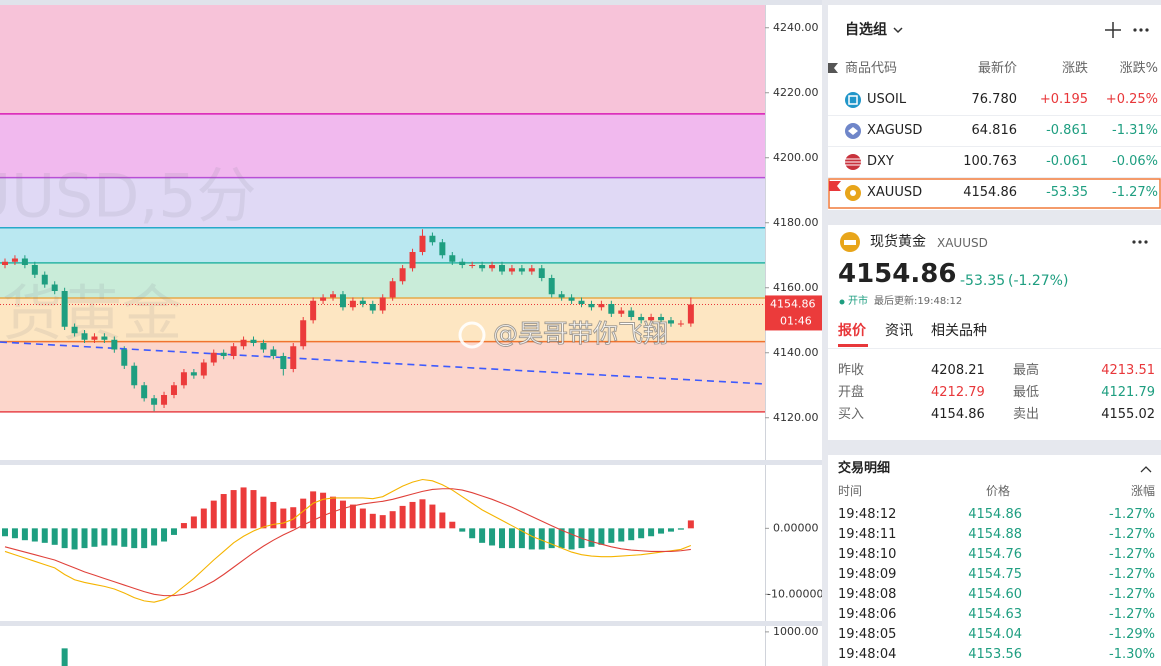  What do you see at coordinates (958, 370) in the screenshot?
I see `stat-value: 4208.21` at bounding box center [958, 370].